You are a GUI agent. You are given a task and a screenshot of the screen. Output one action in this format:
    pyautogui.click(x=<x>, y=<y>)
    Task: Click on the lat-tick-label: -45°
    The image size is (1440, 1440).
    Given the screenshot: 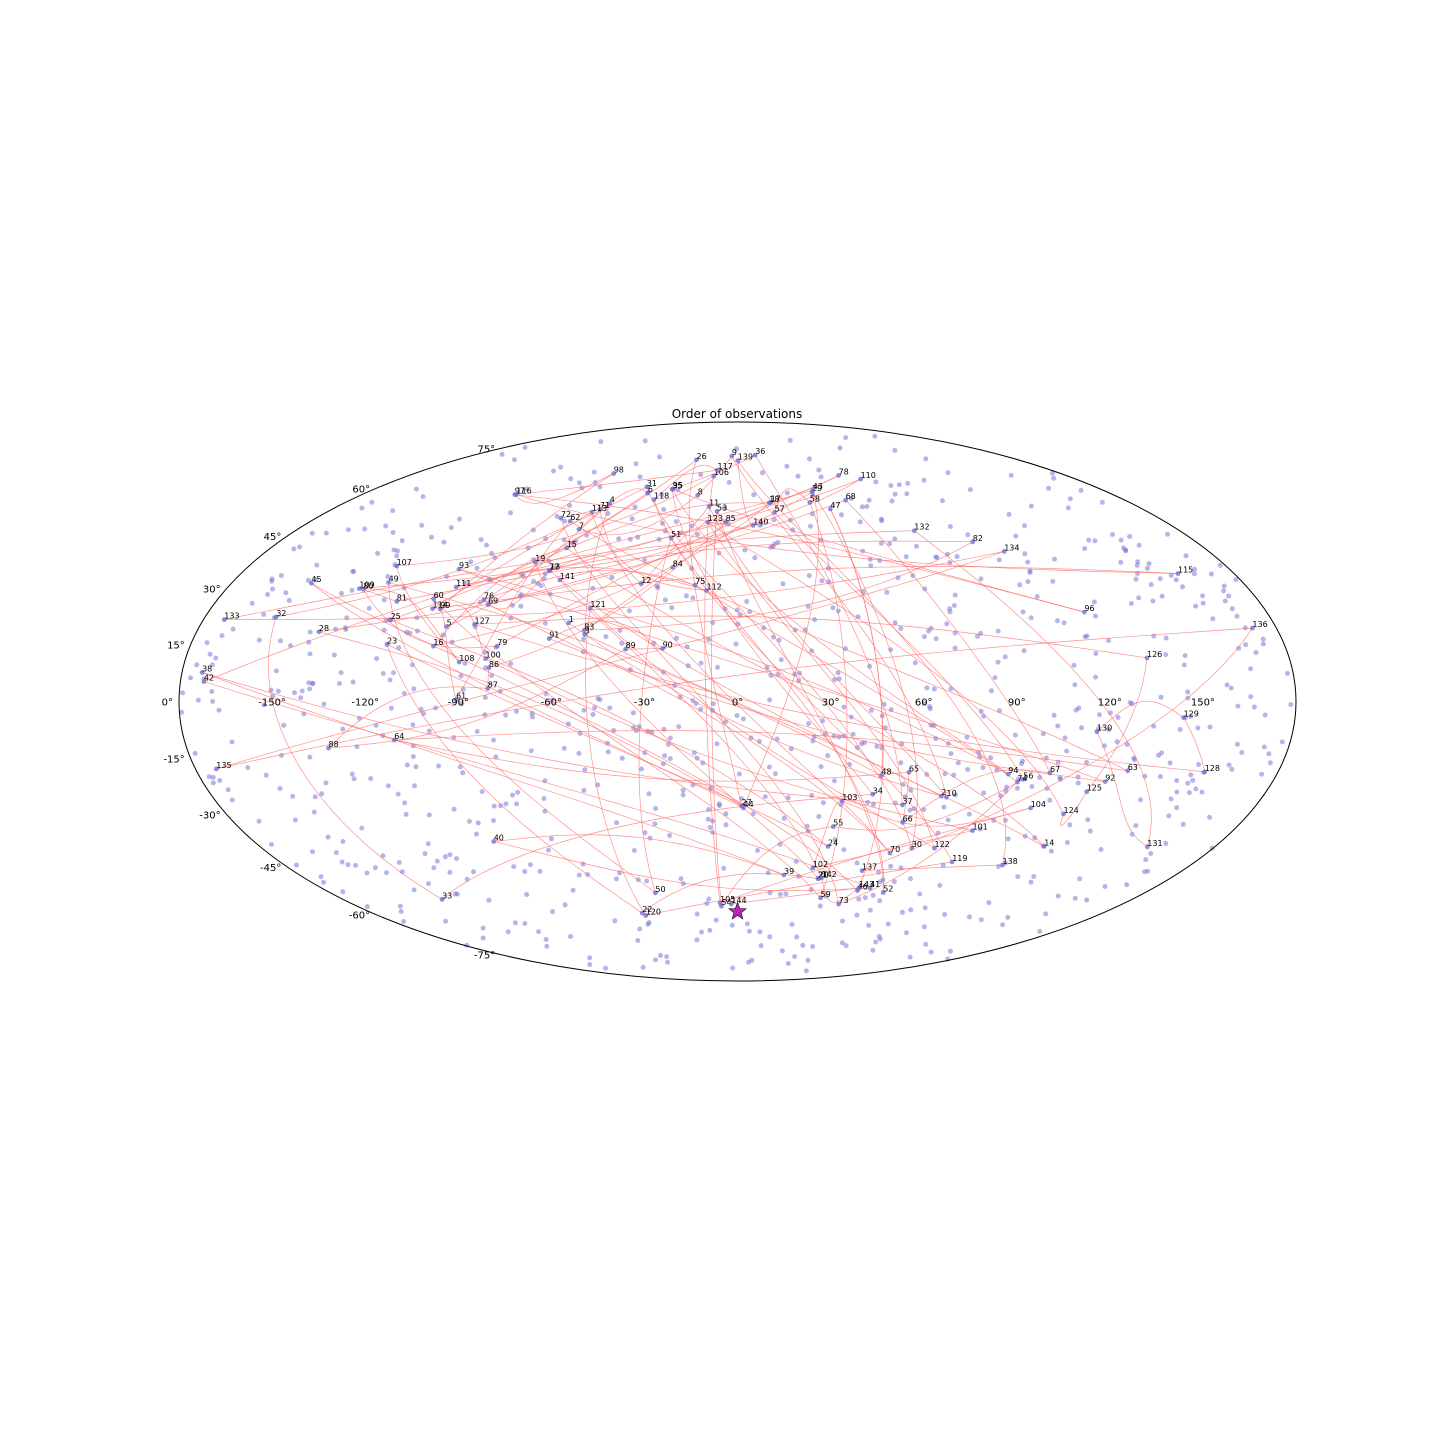 What is the action you would take?
    pyautogui.click(x=270, y=868)
    